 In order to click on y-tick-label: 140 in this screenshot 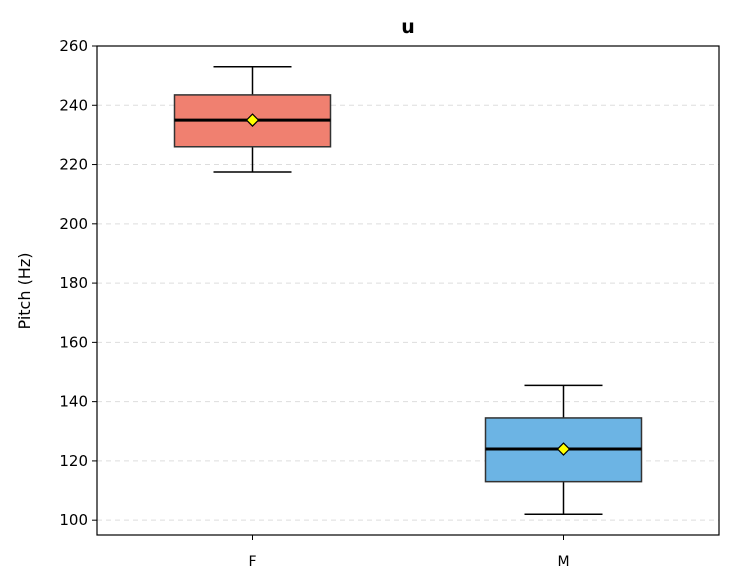, I will do `click(73, 402)`.